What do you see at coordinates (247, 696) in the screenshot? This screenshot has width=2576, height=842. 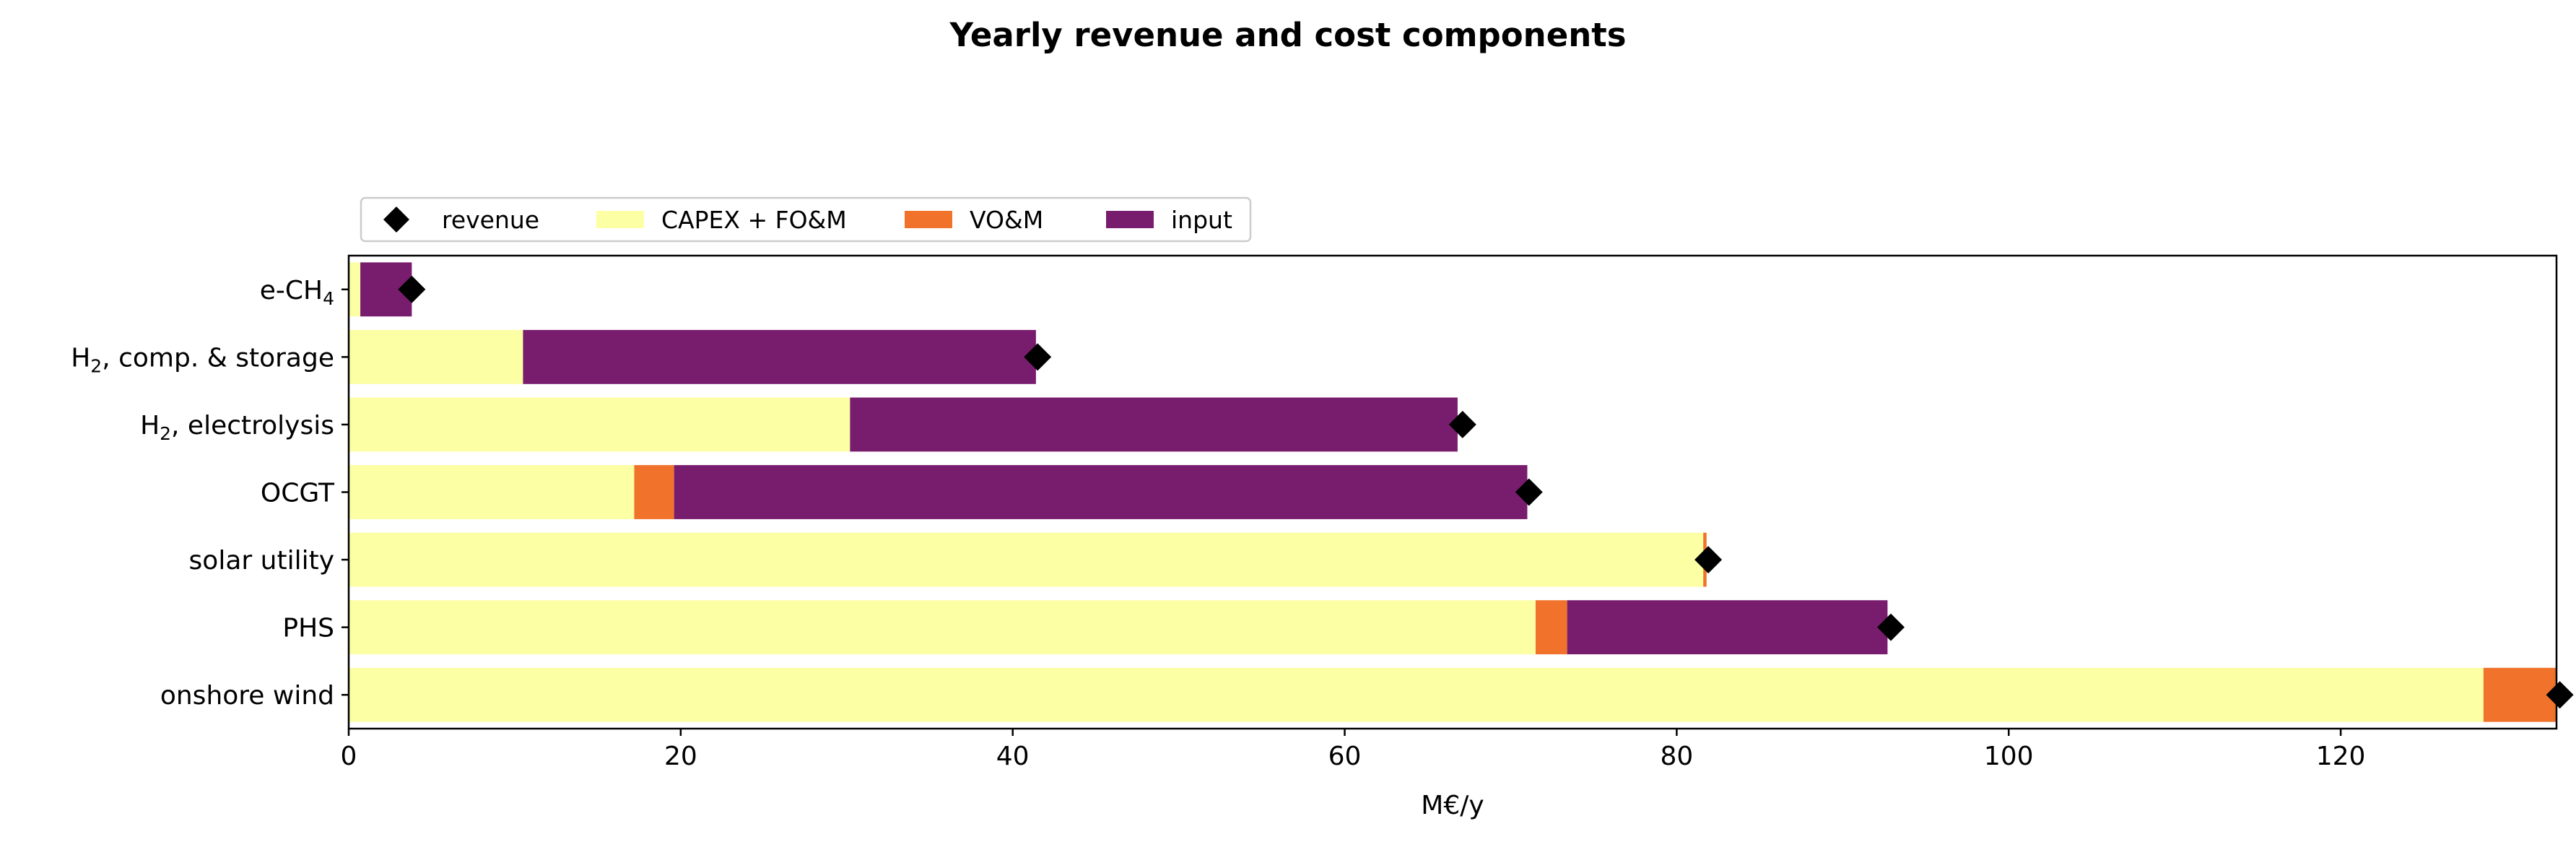 I see `y-tick-label: onshore wind` at bounding box center [247, 696].